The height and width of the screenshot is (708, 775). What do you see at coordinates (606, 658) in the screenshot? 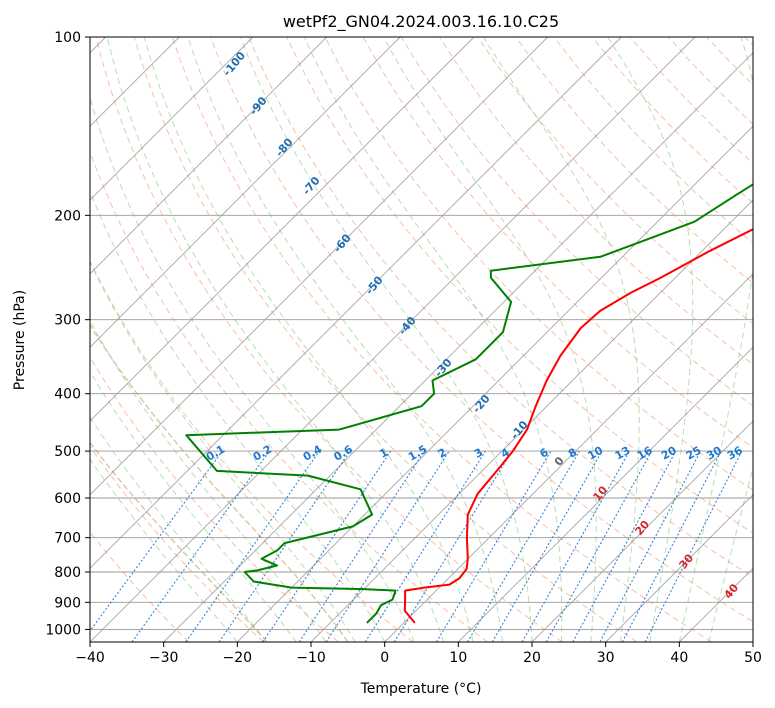
I see `x-tick-label: 30` at bounding box center [606, 658].